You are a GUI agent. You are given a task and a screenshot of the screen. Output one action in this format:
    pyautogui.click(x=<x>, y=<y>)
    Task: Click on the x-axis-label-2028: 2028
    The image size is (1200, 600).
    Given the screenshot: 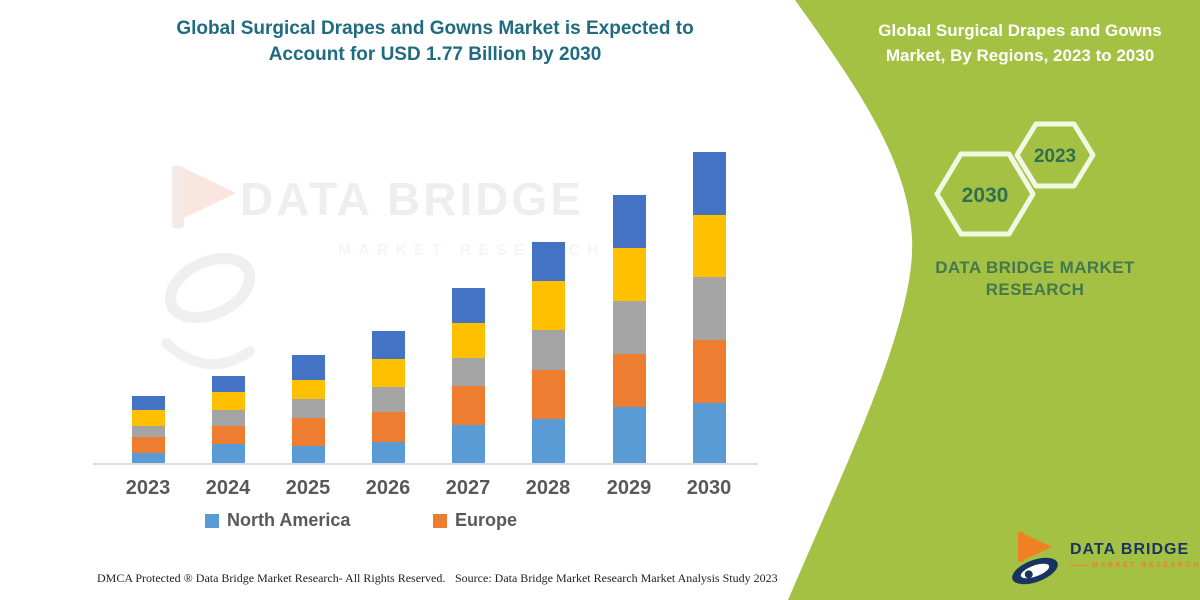 What is the action you would take?
    pyautogui.click(x=548, y=488)
    